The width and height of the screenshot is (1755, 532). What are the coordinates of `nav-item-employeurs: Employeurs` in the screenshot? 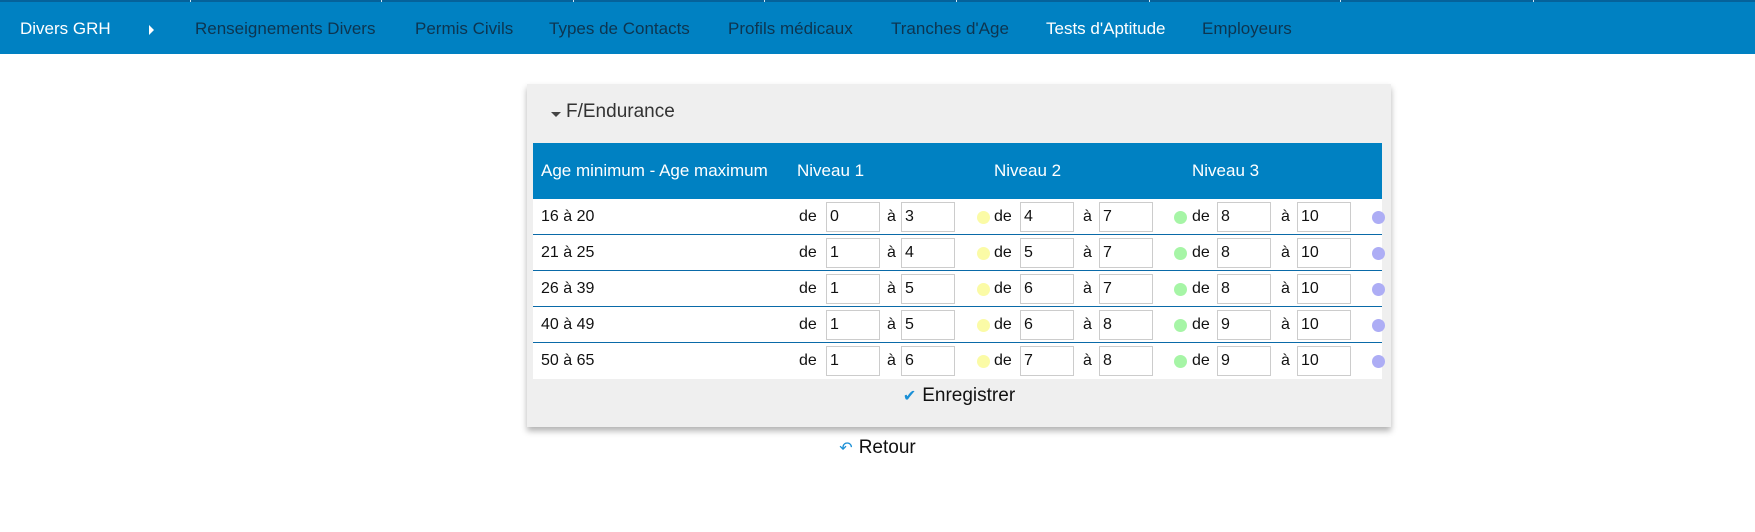 It's located at (1247, 28).